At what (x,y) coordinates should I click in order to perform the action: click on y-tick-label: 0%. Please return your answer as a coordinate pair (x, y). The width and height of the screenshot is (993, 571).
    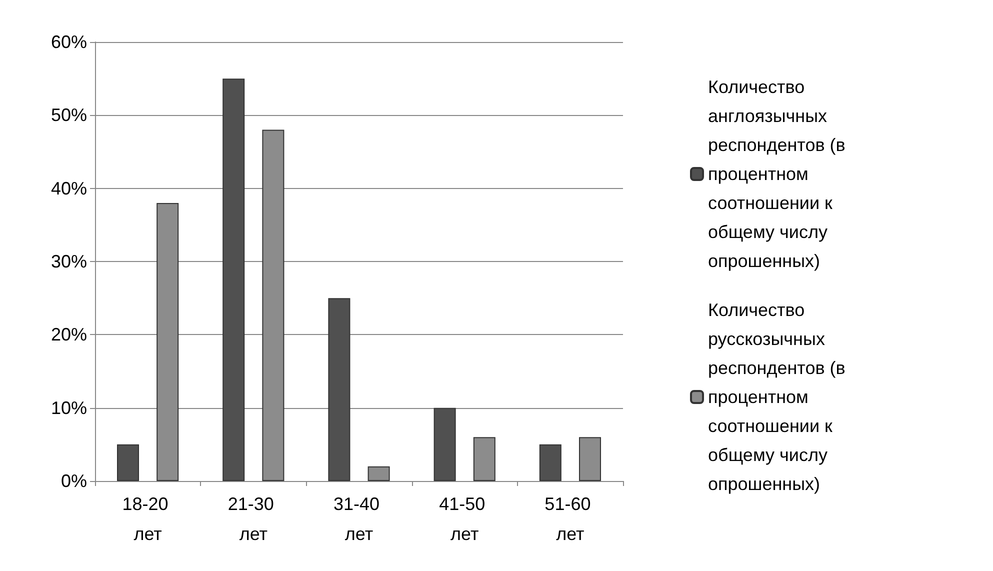
    Looking at the image, I should click on (73, 481).